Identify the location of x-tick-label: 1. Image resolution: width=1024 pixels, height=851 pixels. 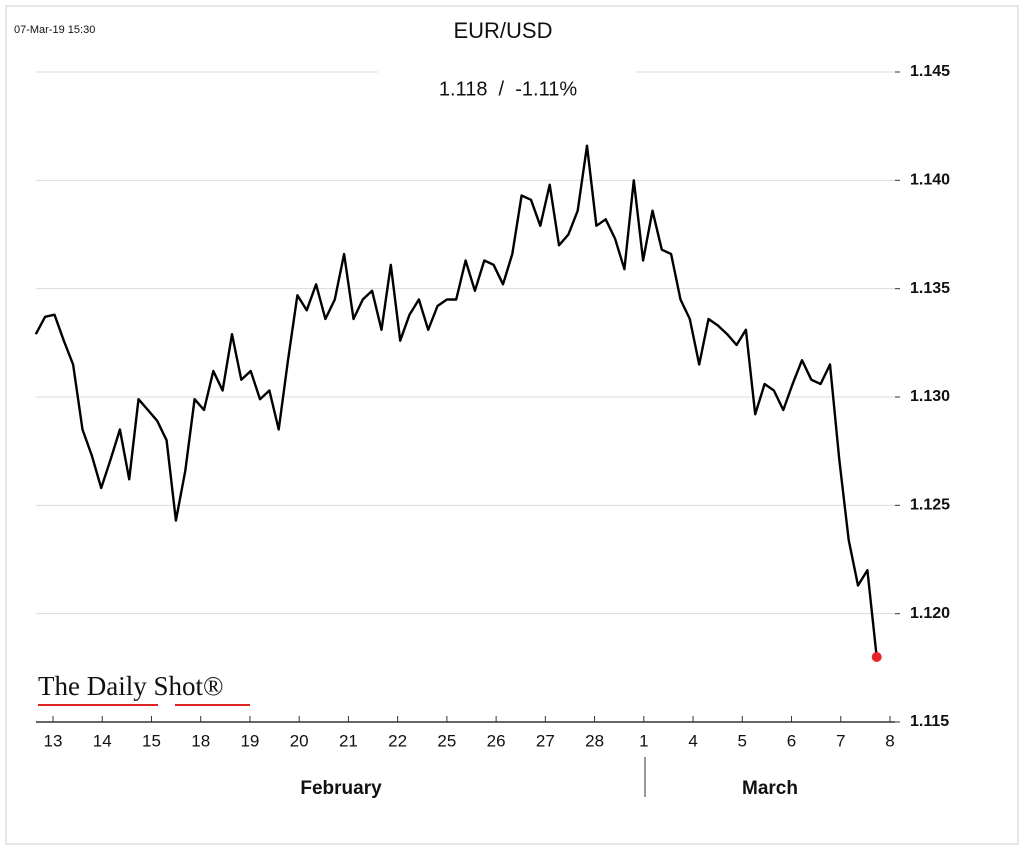
(643, 740).